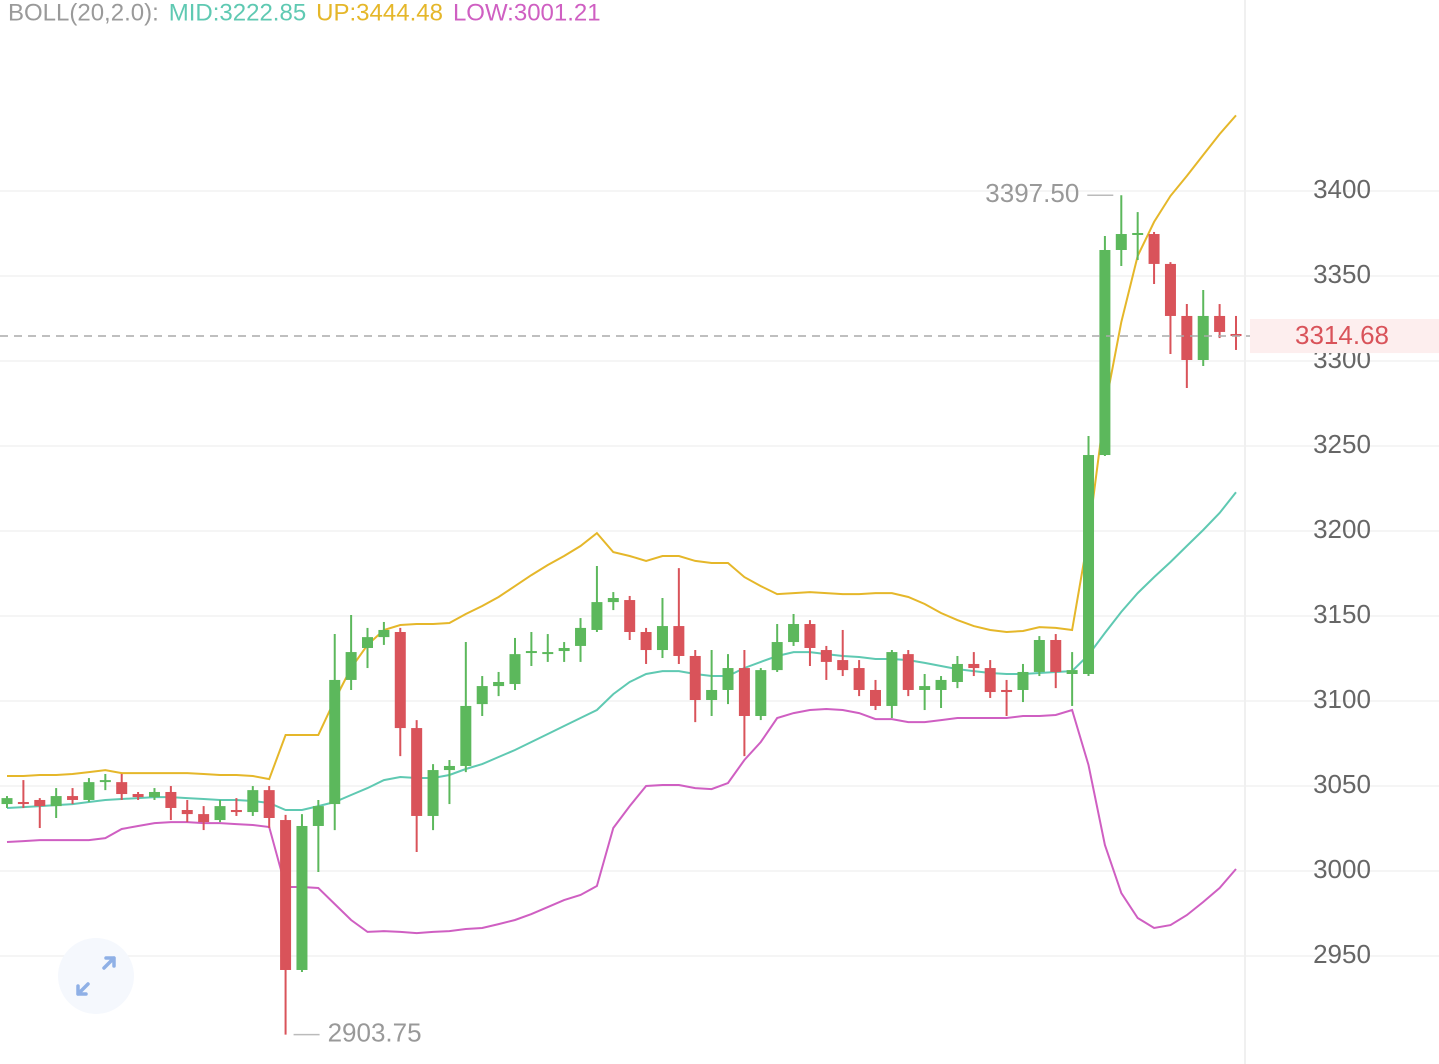 Image resolution: width=1439 pixels, height=1064 pixels. I want to click on y-tick-label: 3350, so click(1342, 274).